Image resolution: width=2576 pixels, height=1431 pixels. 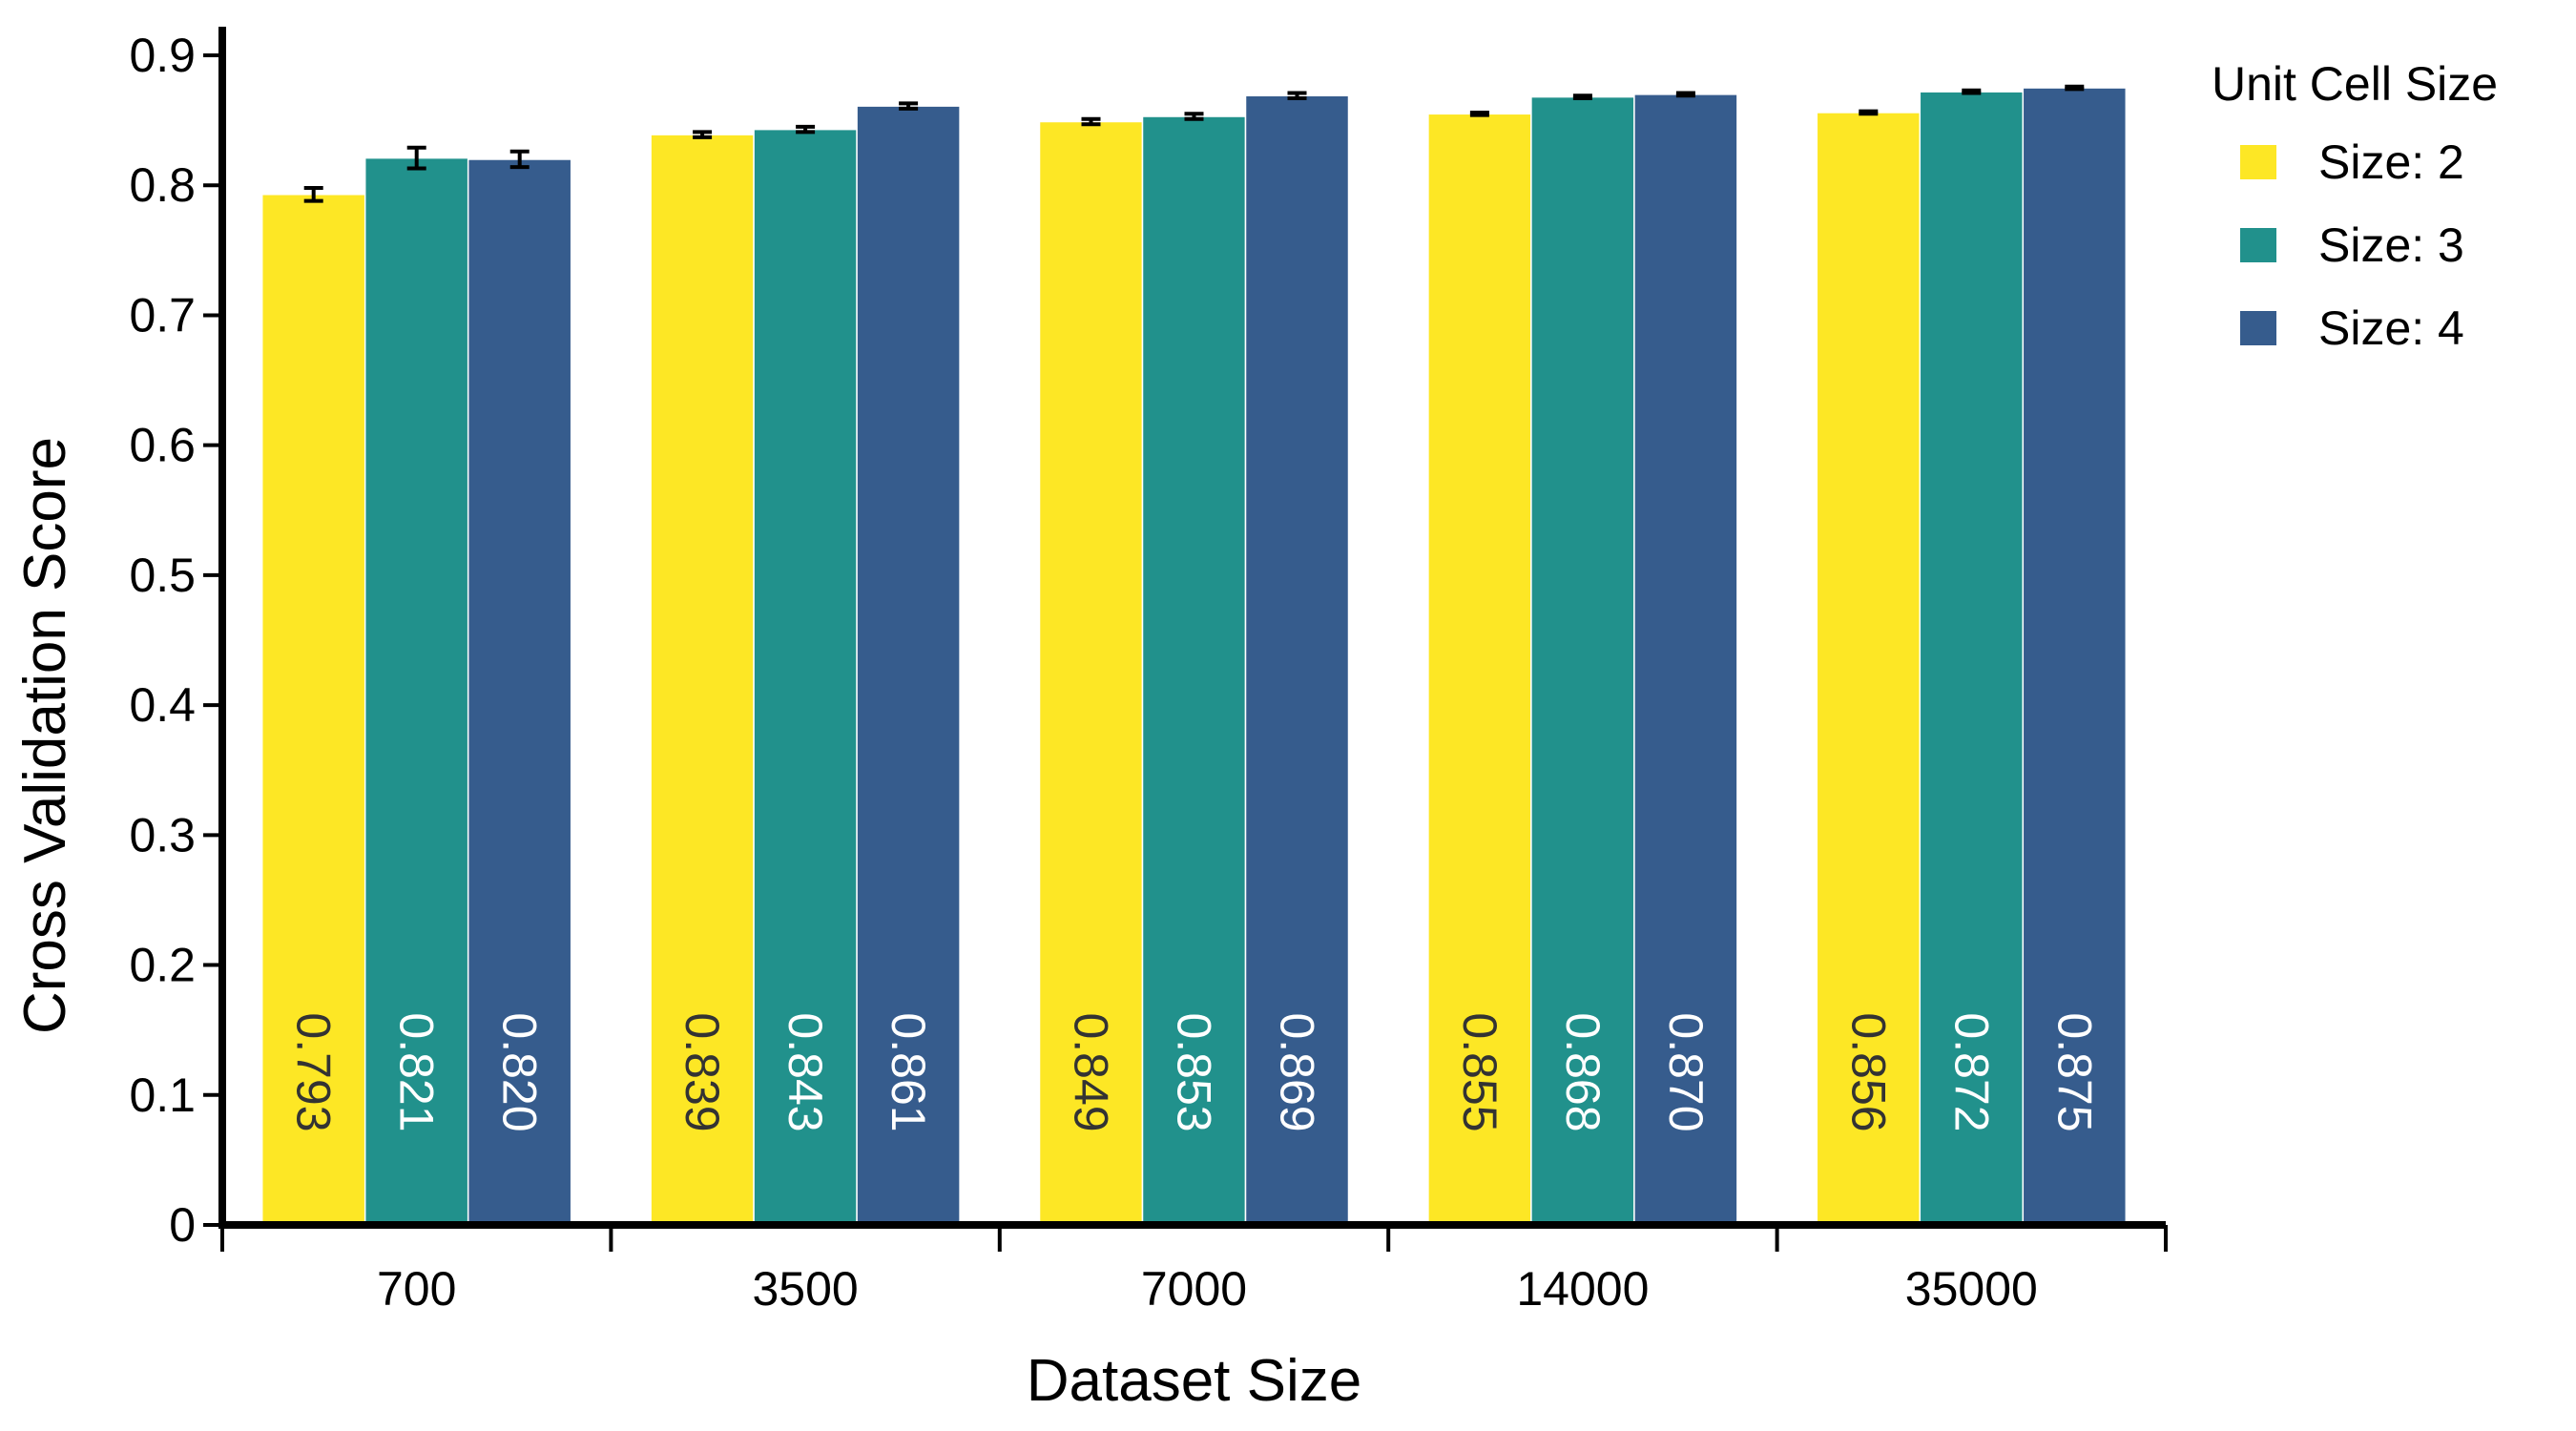 I want to click on y-tick-label: 0, so click(x=182, y=1225).